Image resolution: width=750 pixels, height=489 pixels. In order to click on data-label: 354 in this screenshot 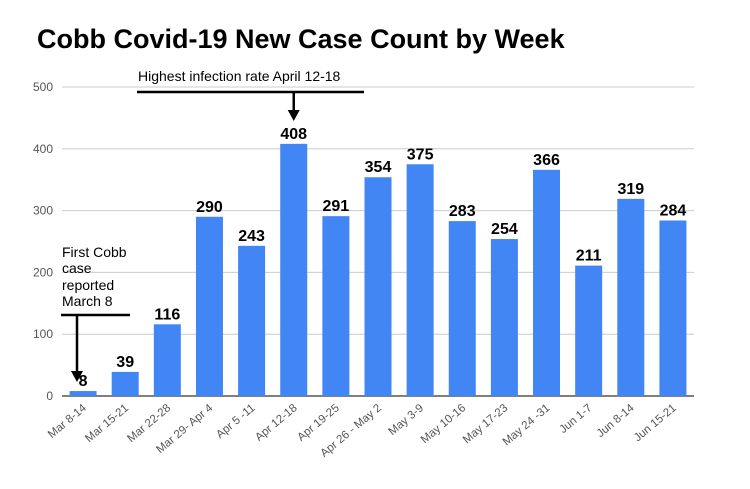, I will do `click(378, 167)`.